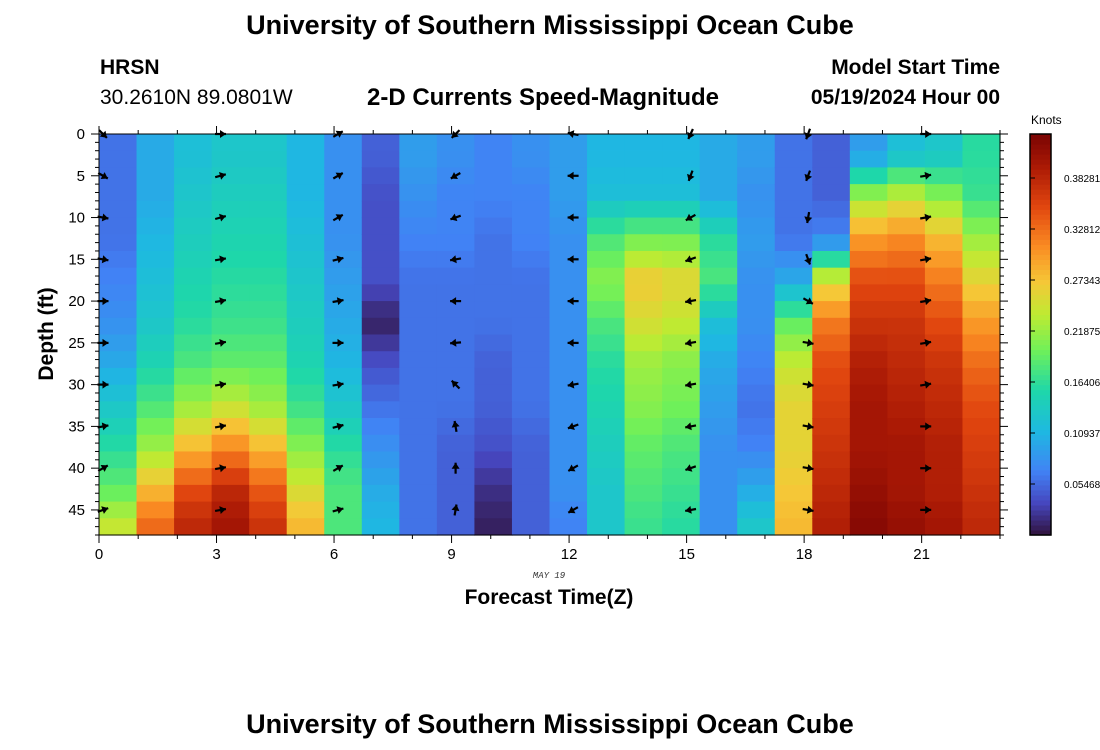 Image resolution: width=1100 pixels, height=750 pixels. Describe the element at coordinates (76, 343) in the screenshot. I see `y-tick-label: 25` at that location.